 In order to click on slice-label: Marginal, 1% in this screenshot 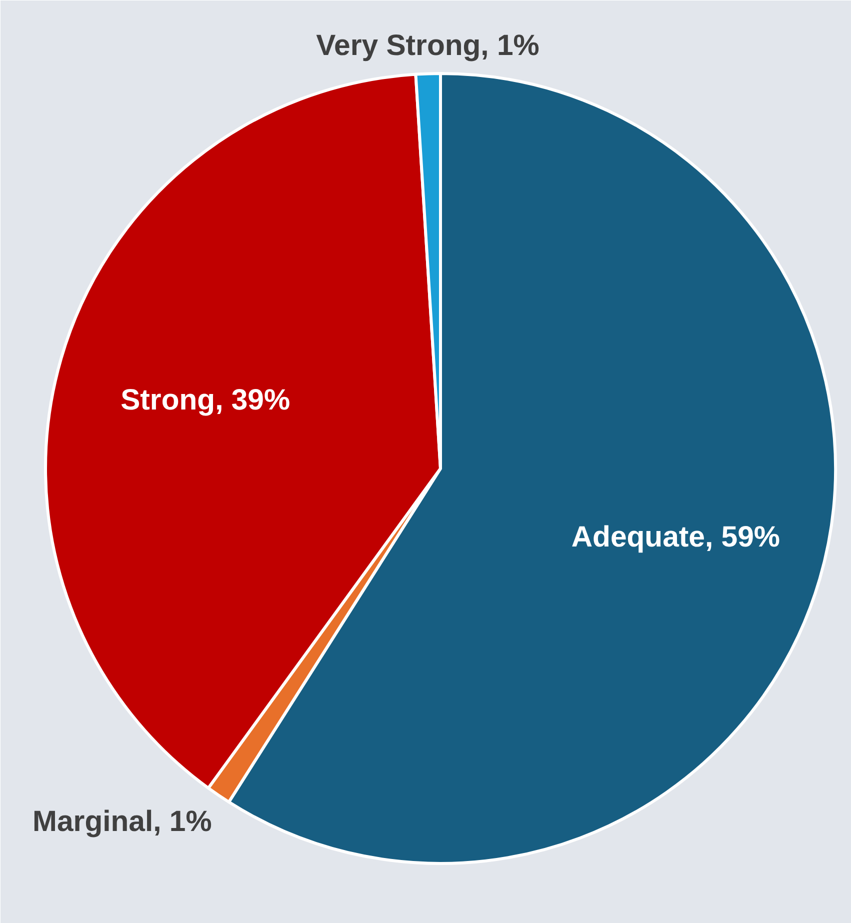, I will do `click(122, 821)`.